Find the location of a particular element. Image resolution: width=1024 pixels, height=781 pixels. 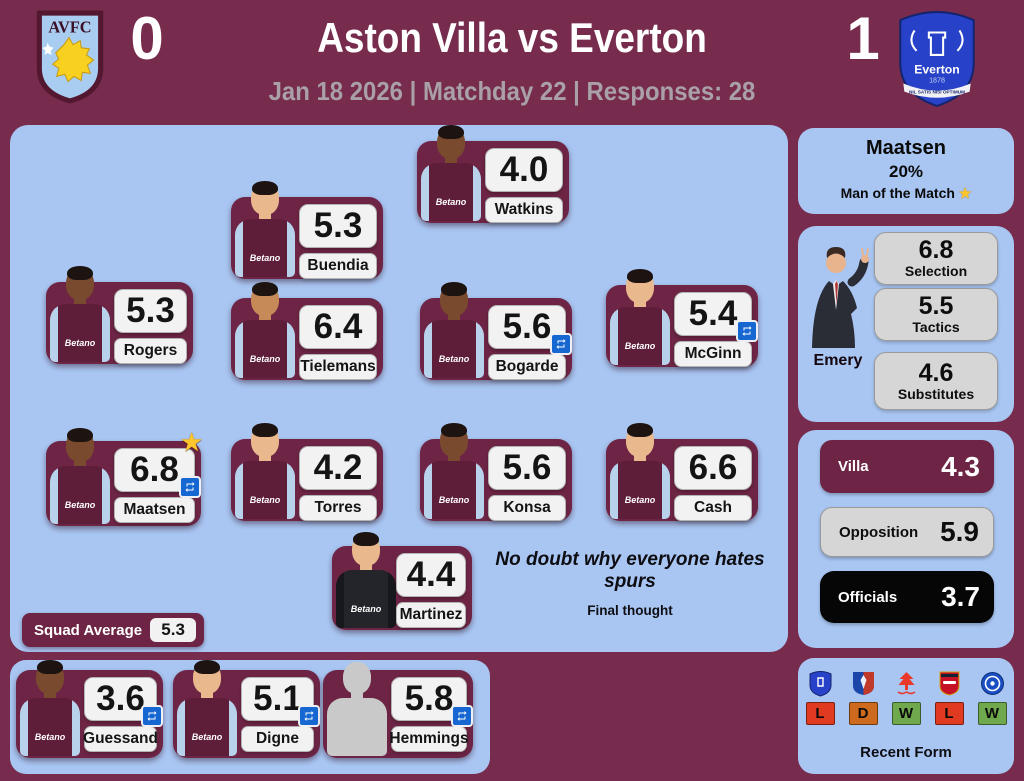

player-name: Cash is located at coordinates (713, 508).